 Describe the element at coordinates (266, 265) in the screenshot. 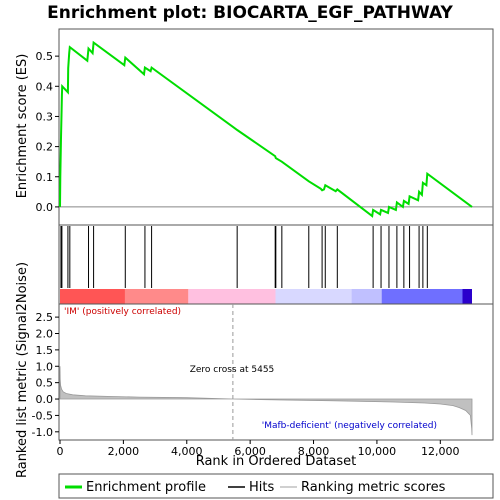

I see `hits-layer` at that location.